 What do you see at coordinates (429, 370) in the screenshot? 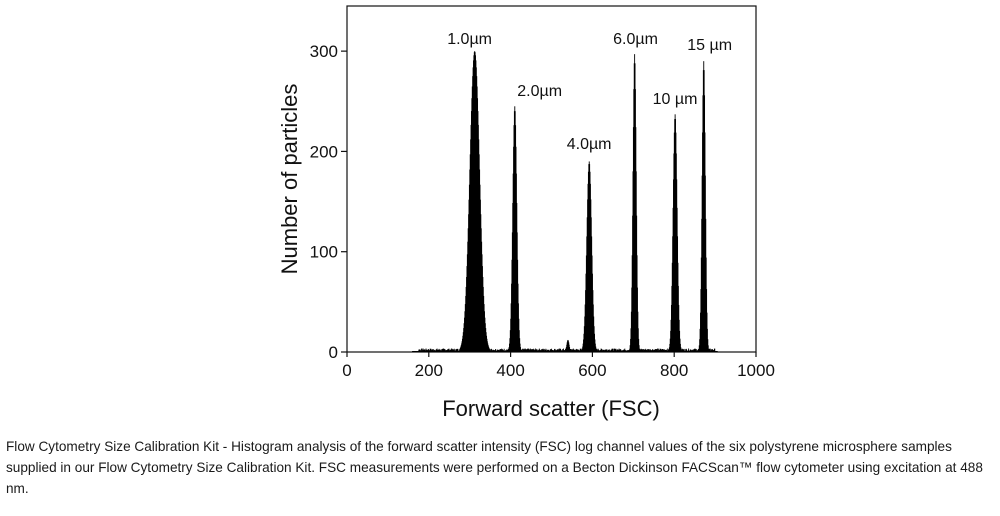
I see `x-tick-label: 200` at bounding box center [429, 370].